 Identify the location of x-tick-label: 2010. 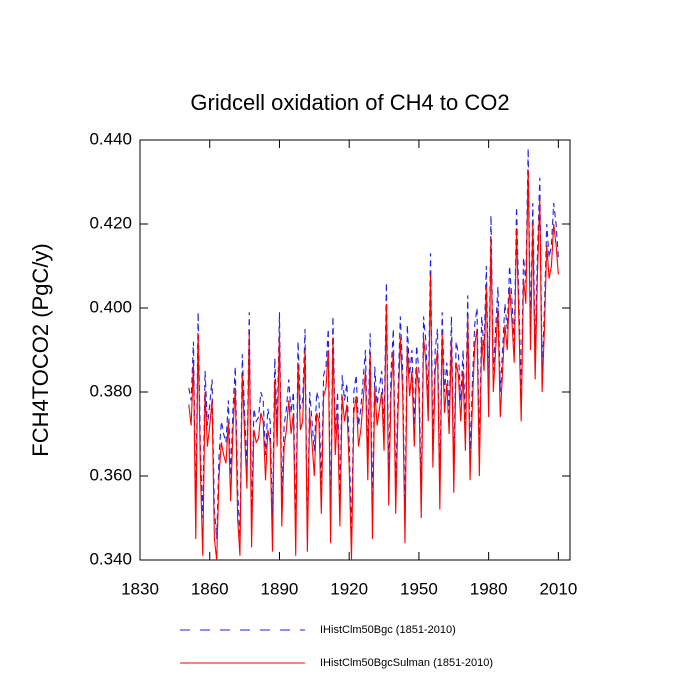
(558, 588).